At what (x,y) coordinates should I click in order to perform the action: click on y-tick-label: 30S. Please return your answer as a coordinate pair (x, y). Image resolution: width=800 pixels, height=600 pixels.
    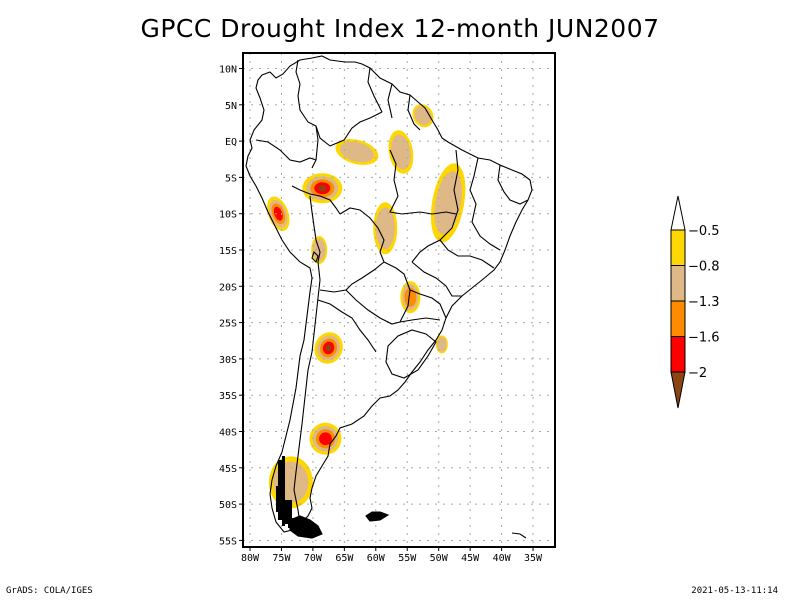
    Looking at the image, I should click on (228, 360).